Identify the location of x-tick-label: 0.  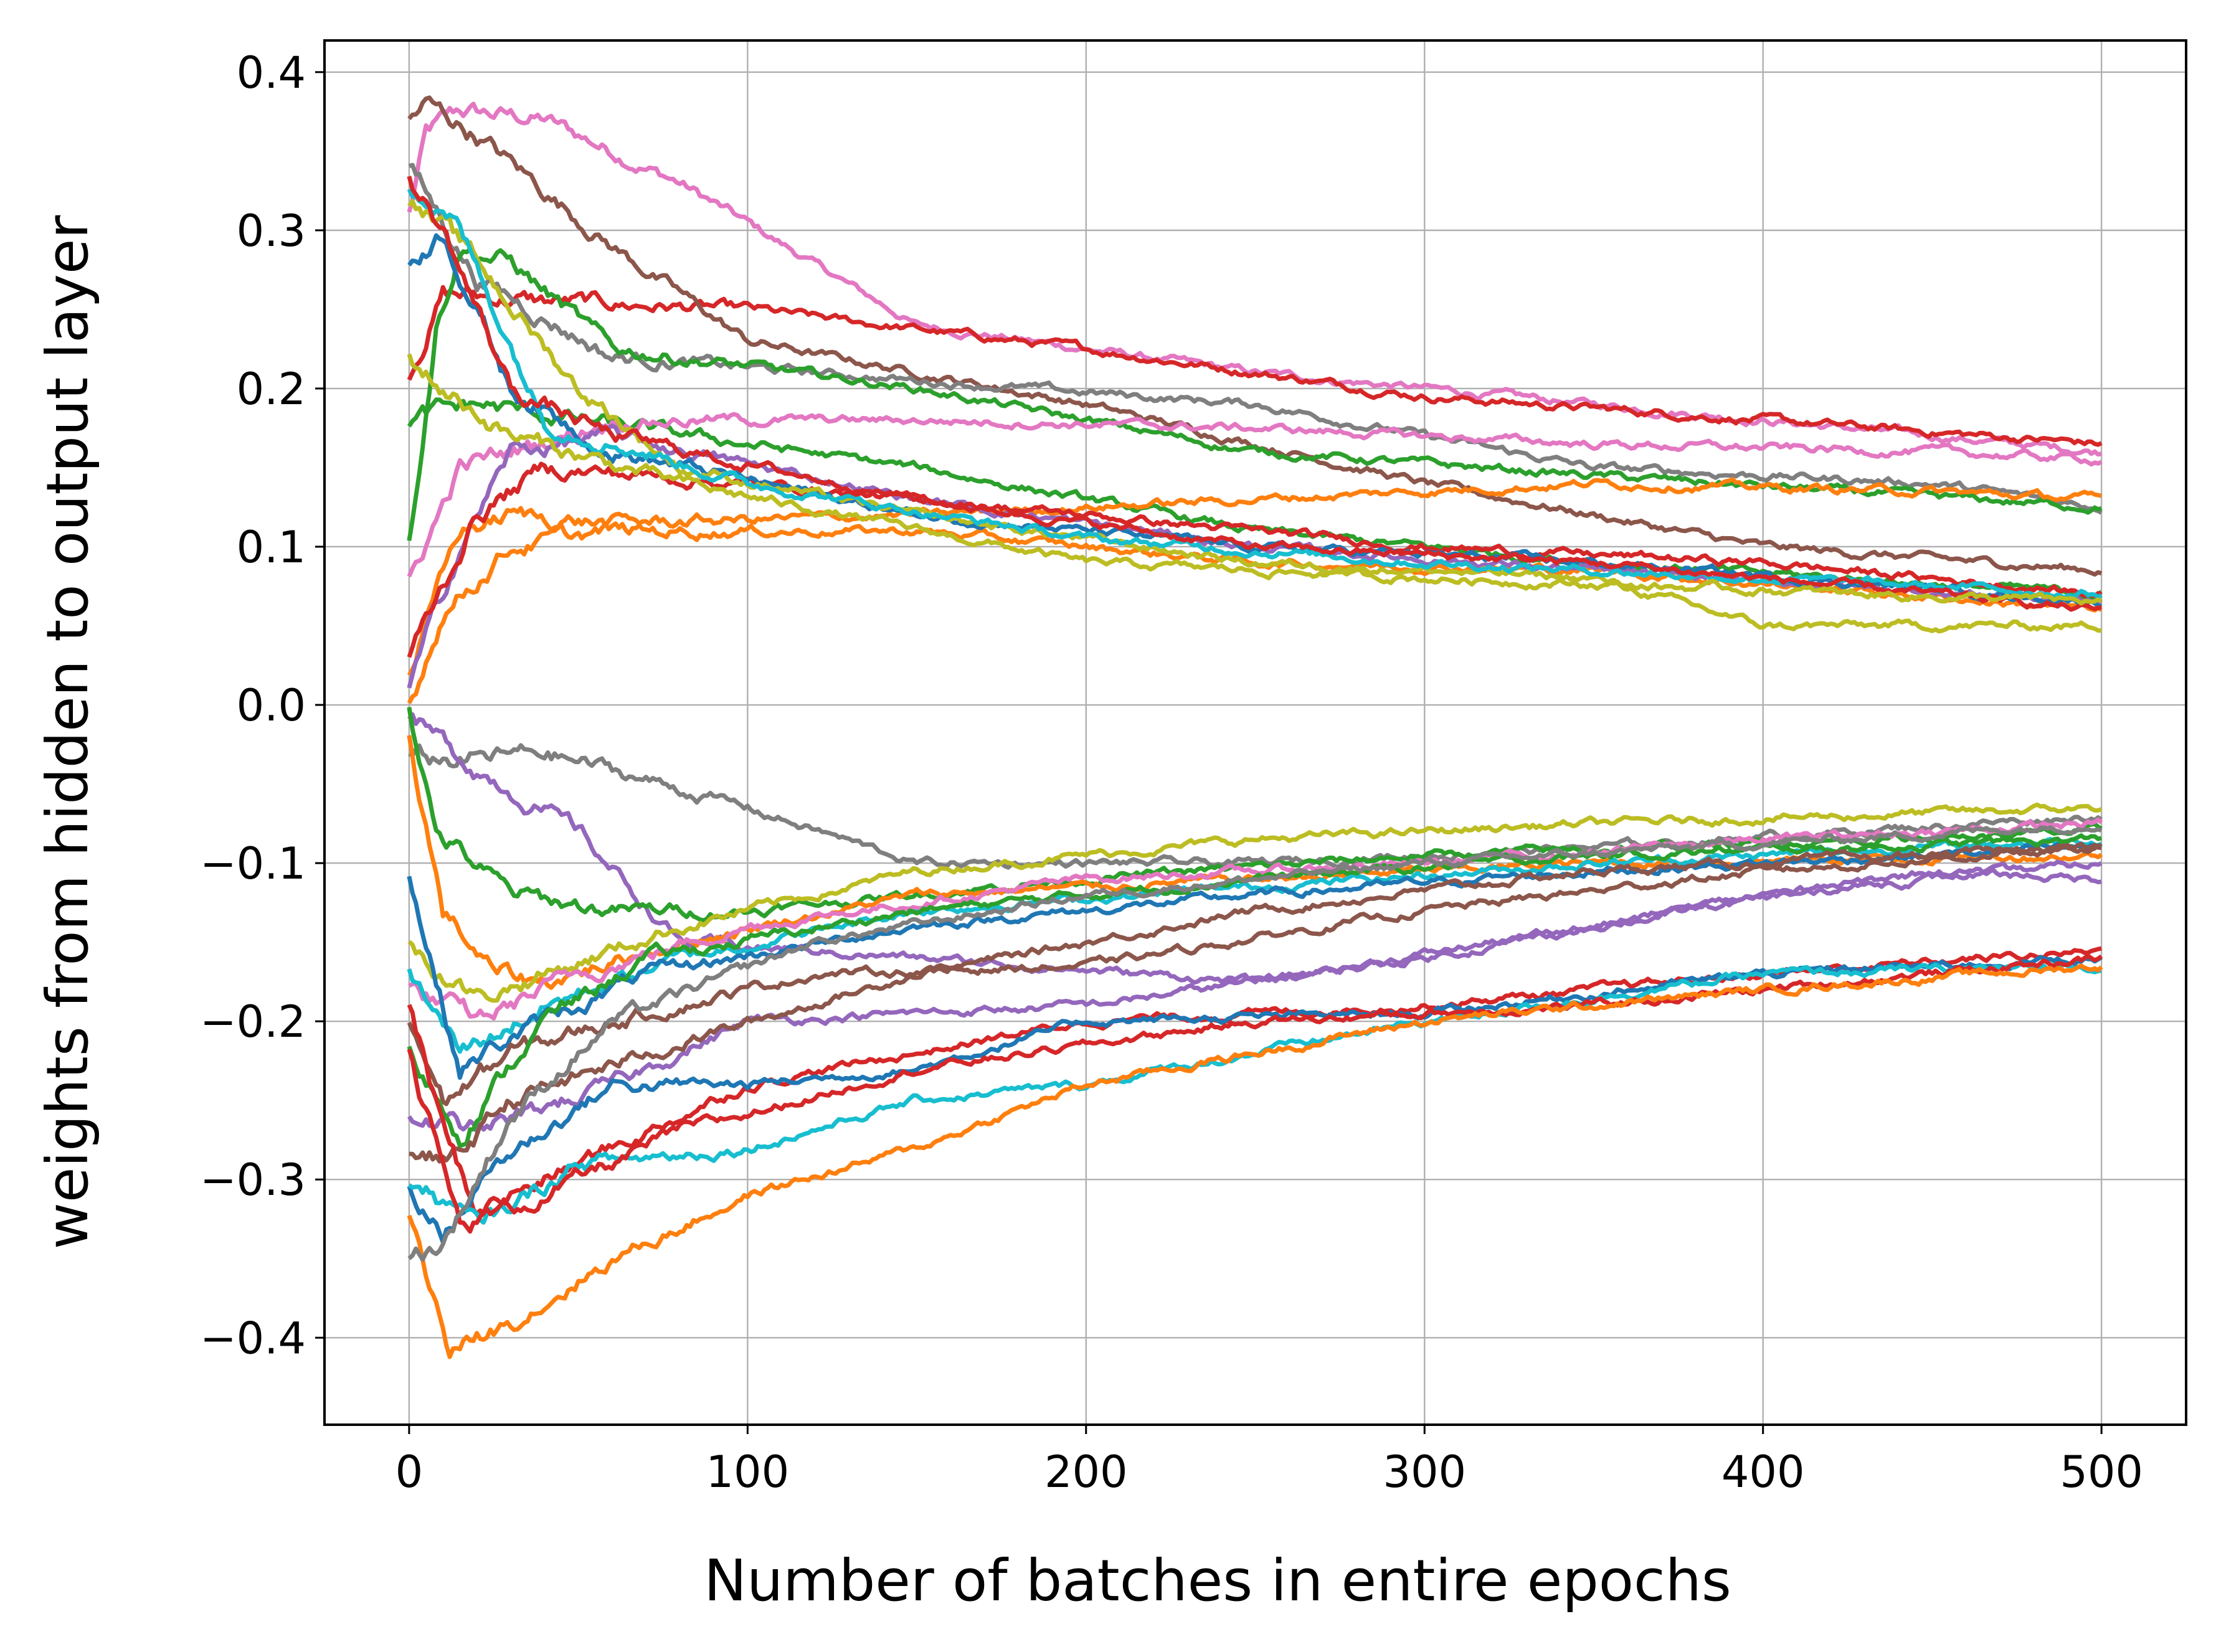
(409, 1472).